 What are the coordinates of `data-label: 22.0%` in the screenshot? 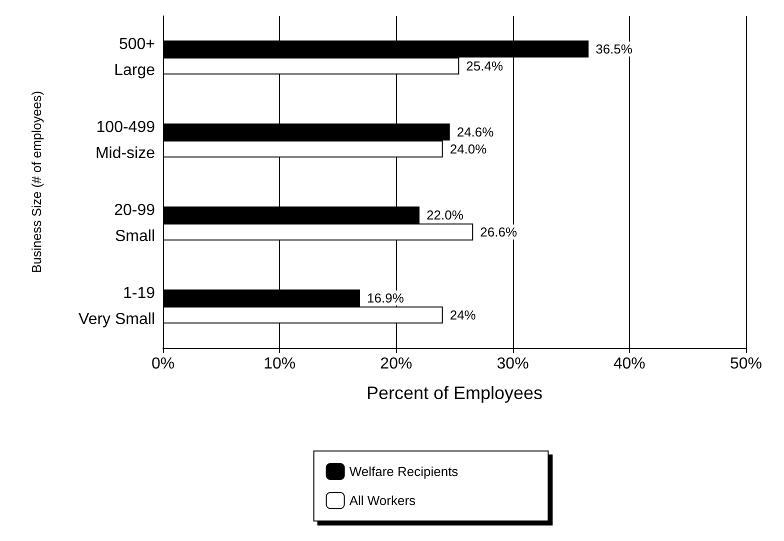 It's located at (445, 215).